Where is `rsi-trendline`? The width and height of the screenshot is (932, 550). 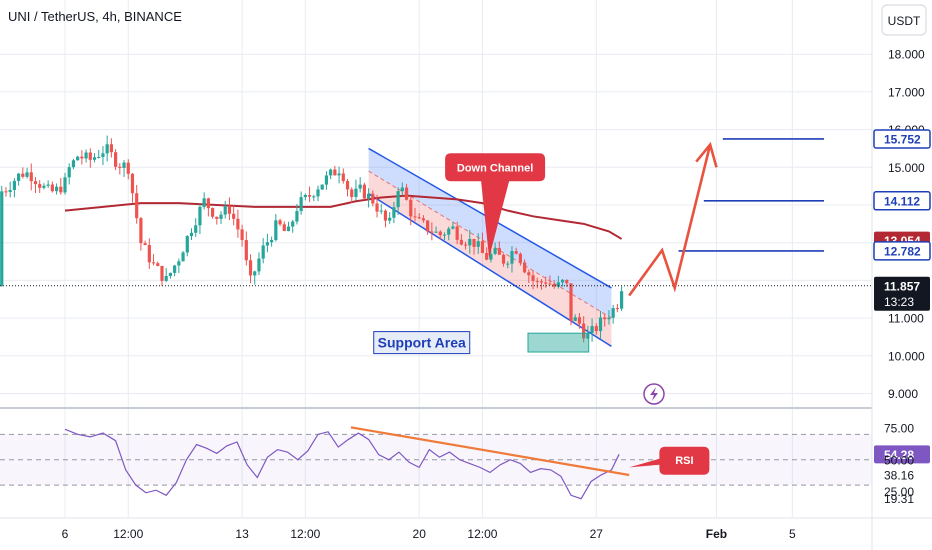
rsi-trendline is located at coordinates (490, 451).